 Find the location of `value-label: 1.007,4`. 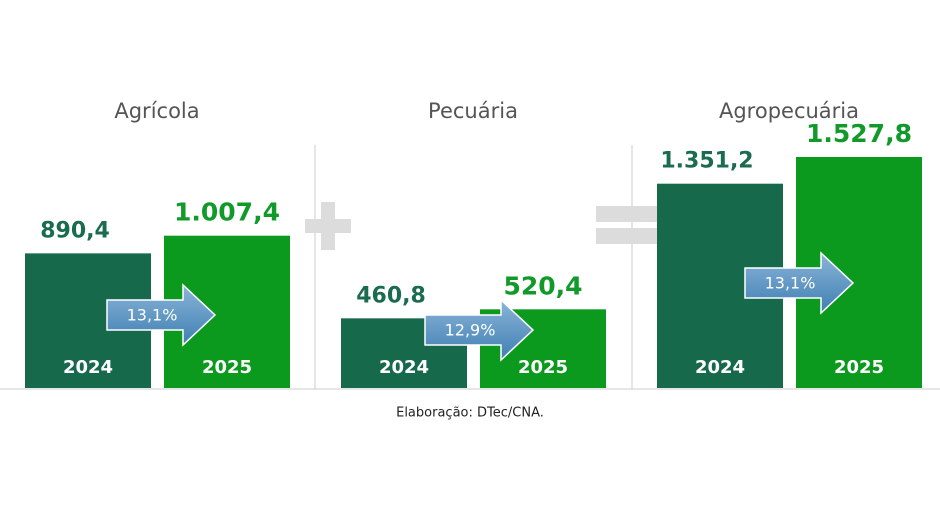

value-label: 1.007,4 is located at coordinates (227, 212).